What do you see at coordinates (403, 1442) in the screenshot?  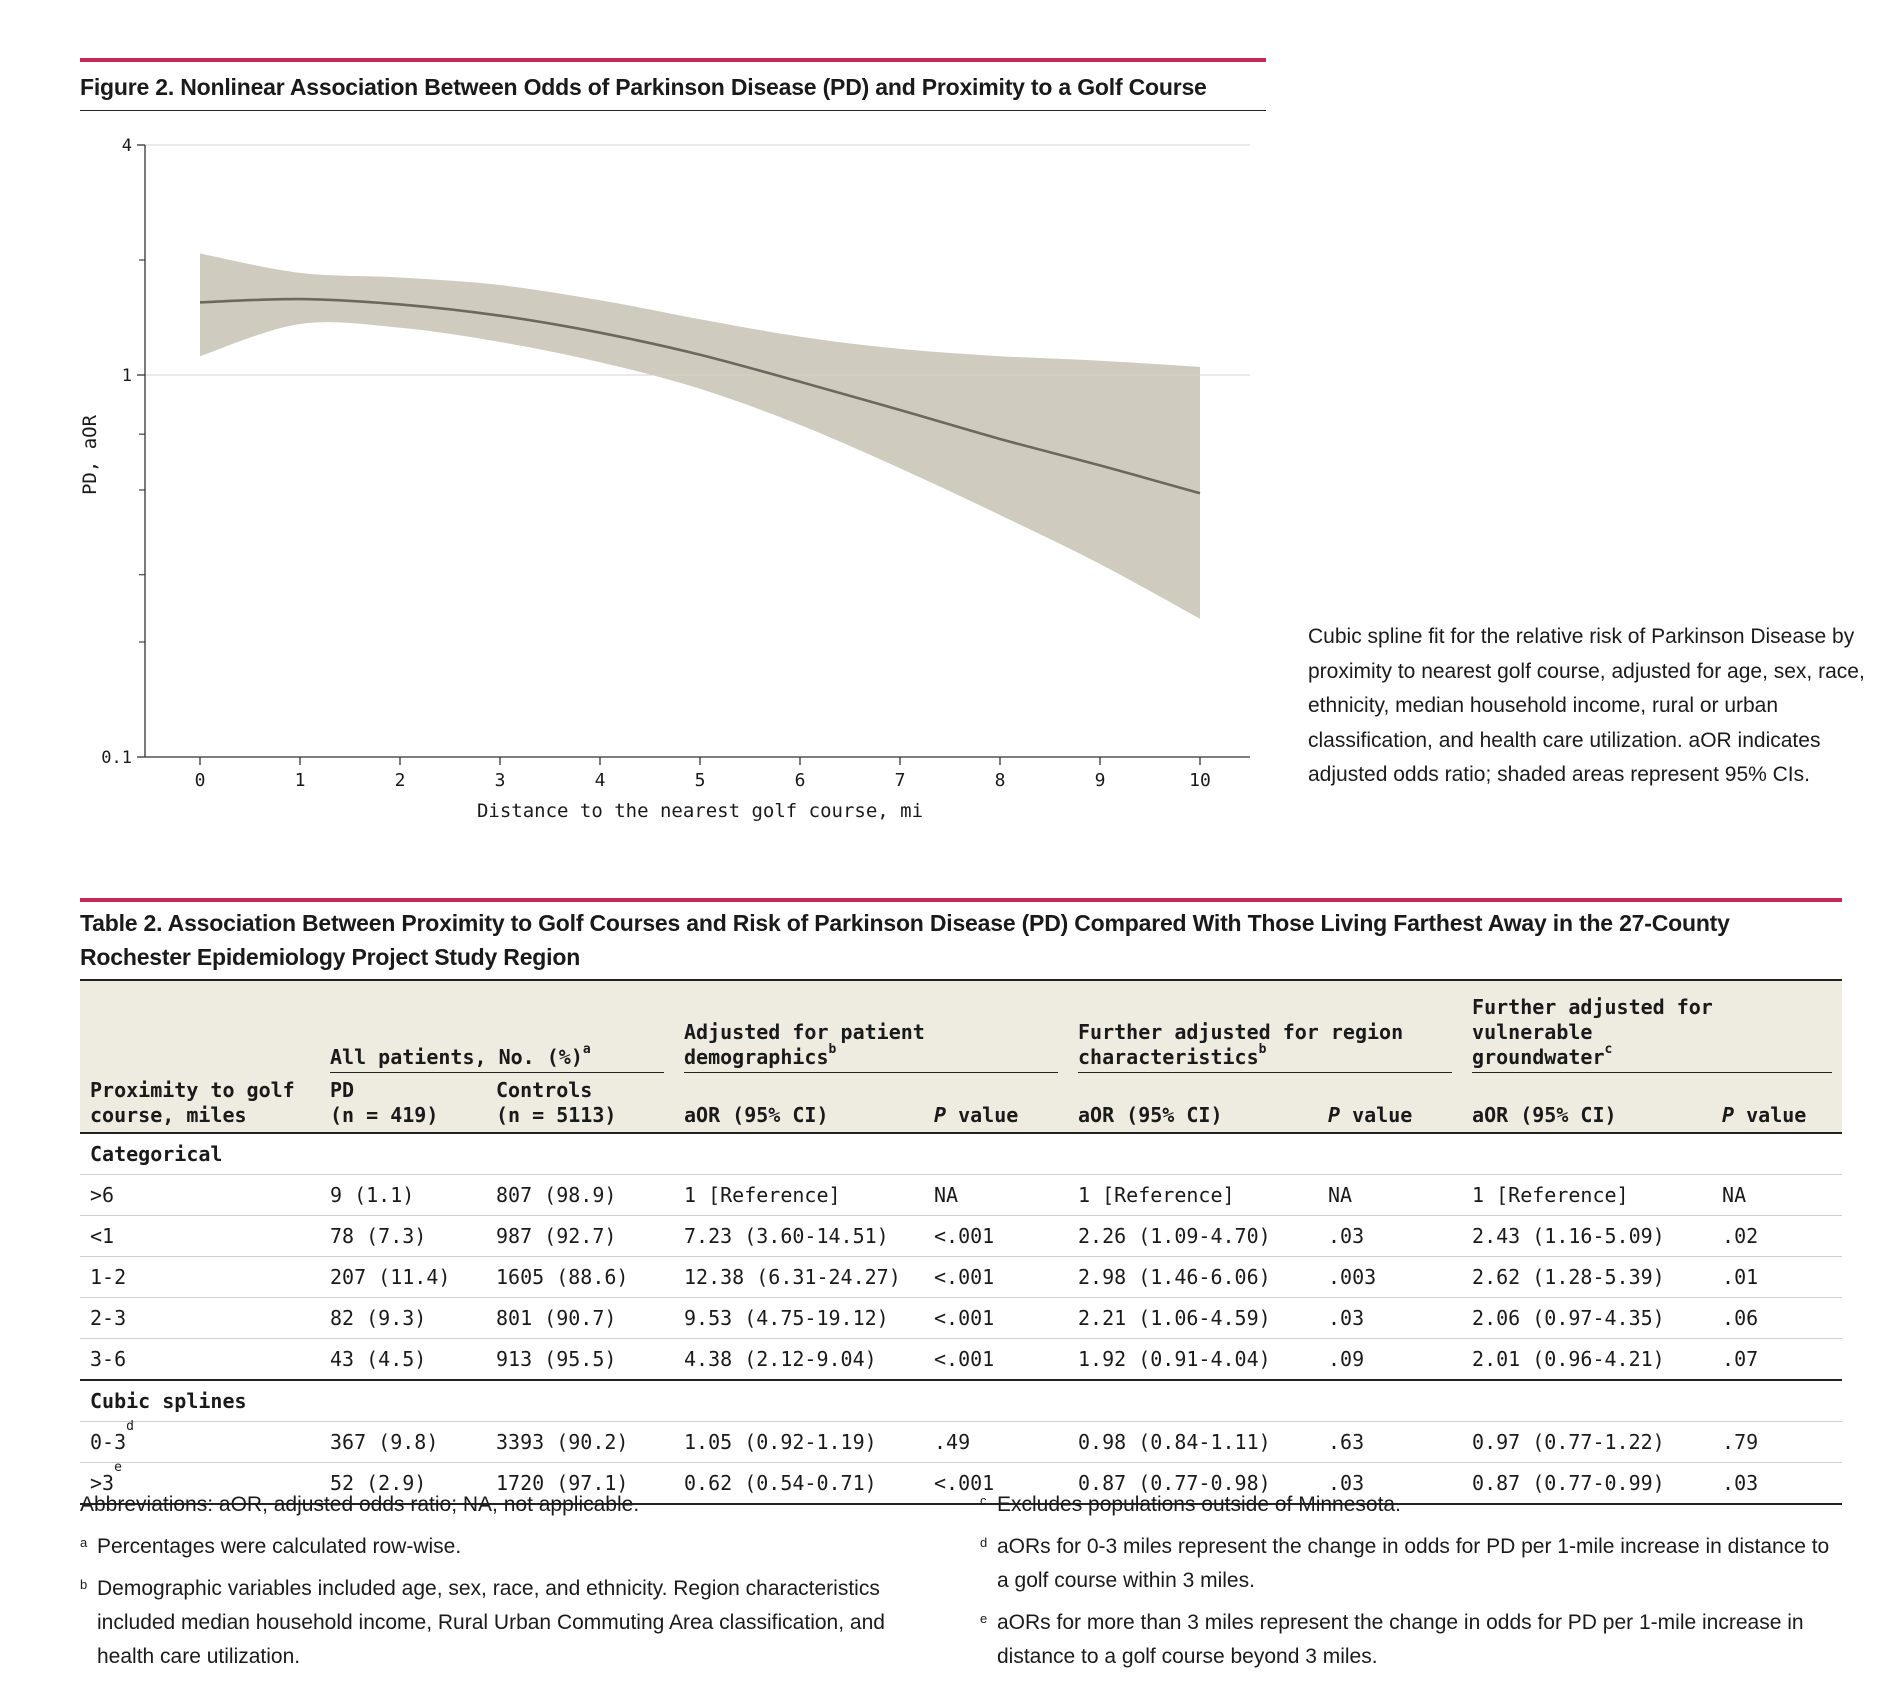 I see `cell-pd: 367 (9.8)` at bounding box center [403, 1442].